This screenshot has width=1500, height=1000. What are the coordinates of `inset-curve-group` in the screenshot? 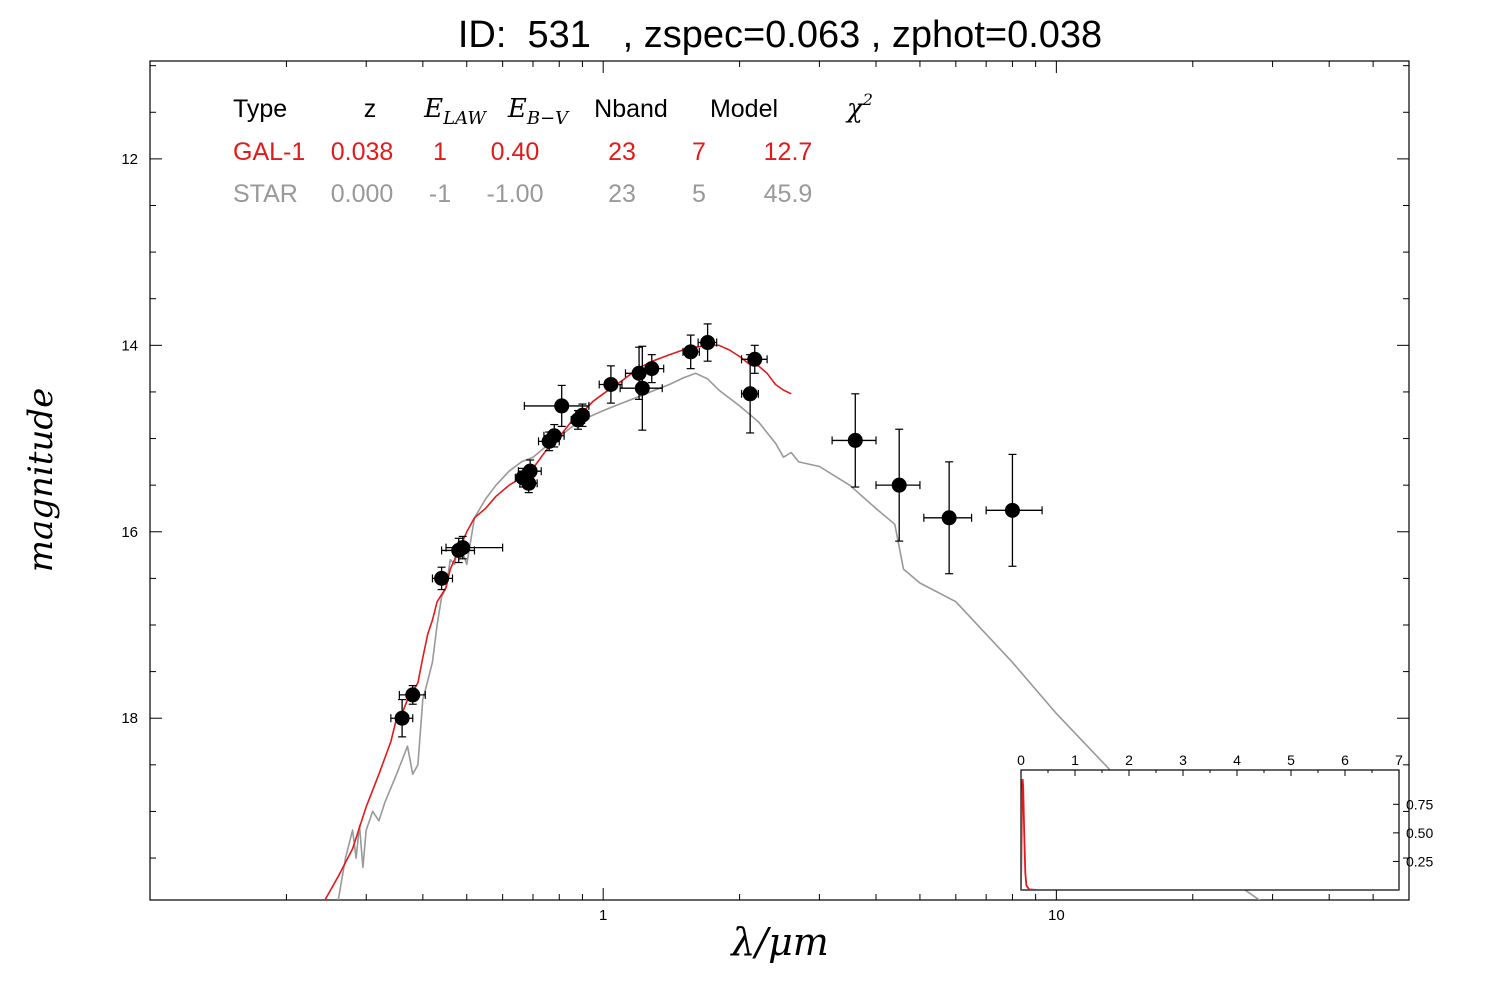 It's located at (1210, 834).